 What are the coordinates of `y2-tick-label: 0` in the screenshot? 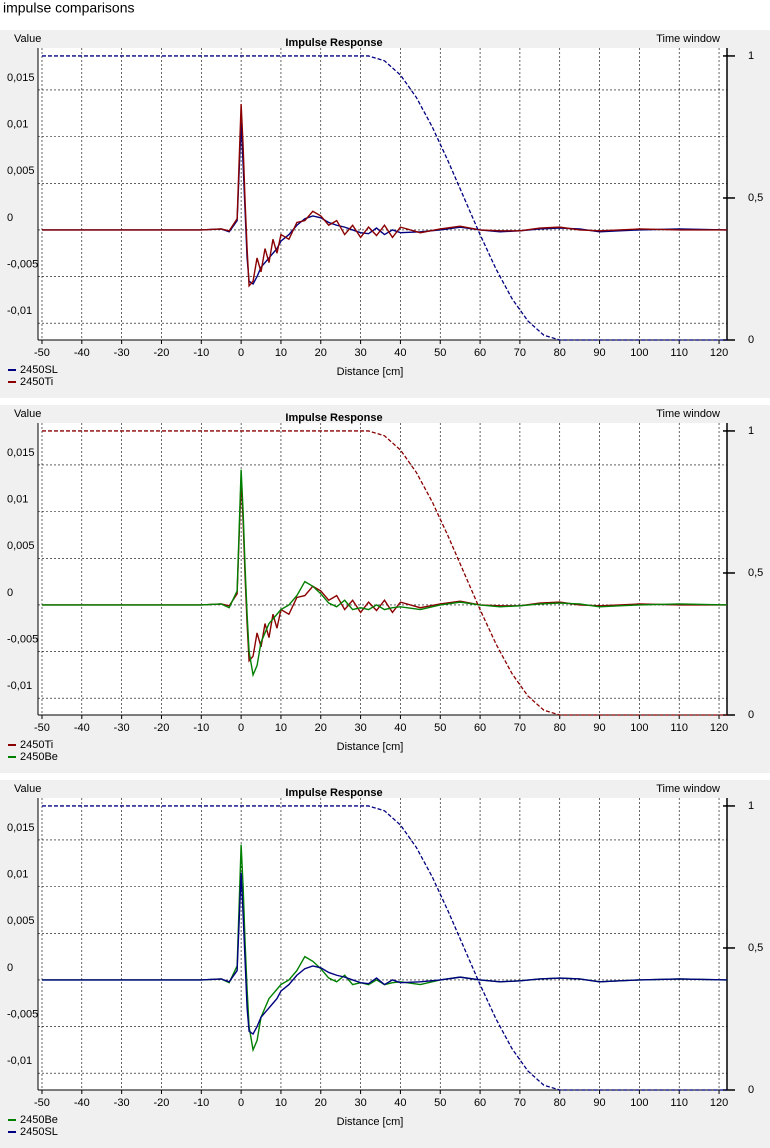 It's located at (751, 715).